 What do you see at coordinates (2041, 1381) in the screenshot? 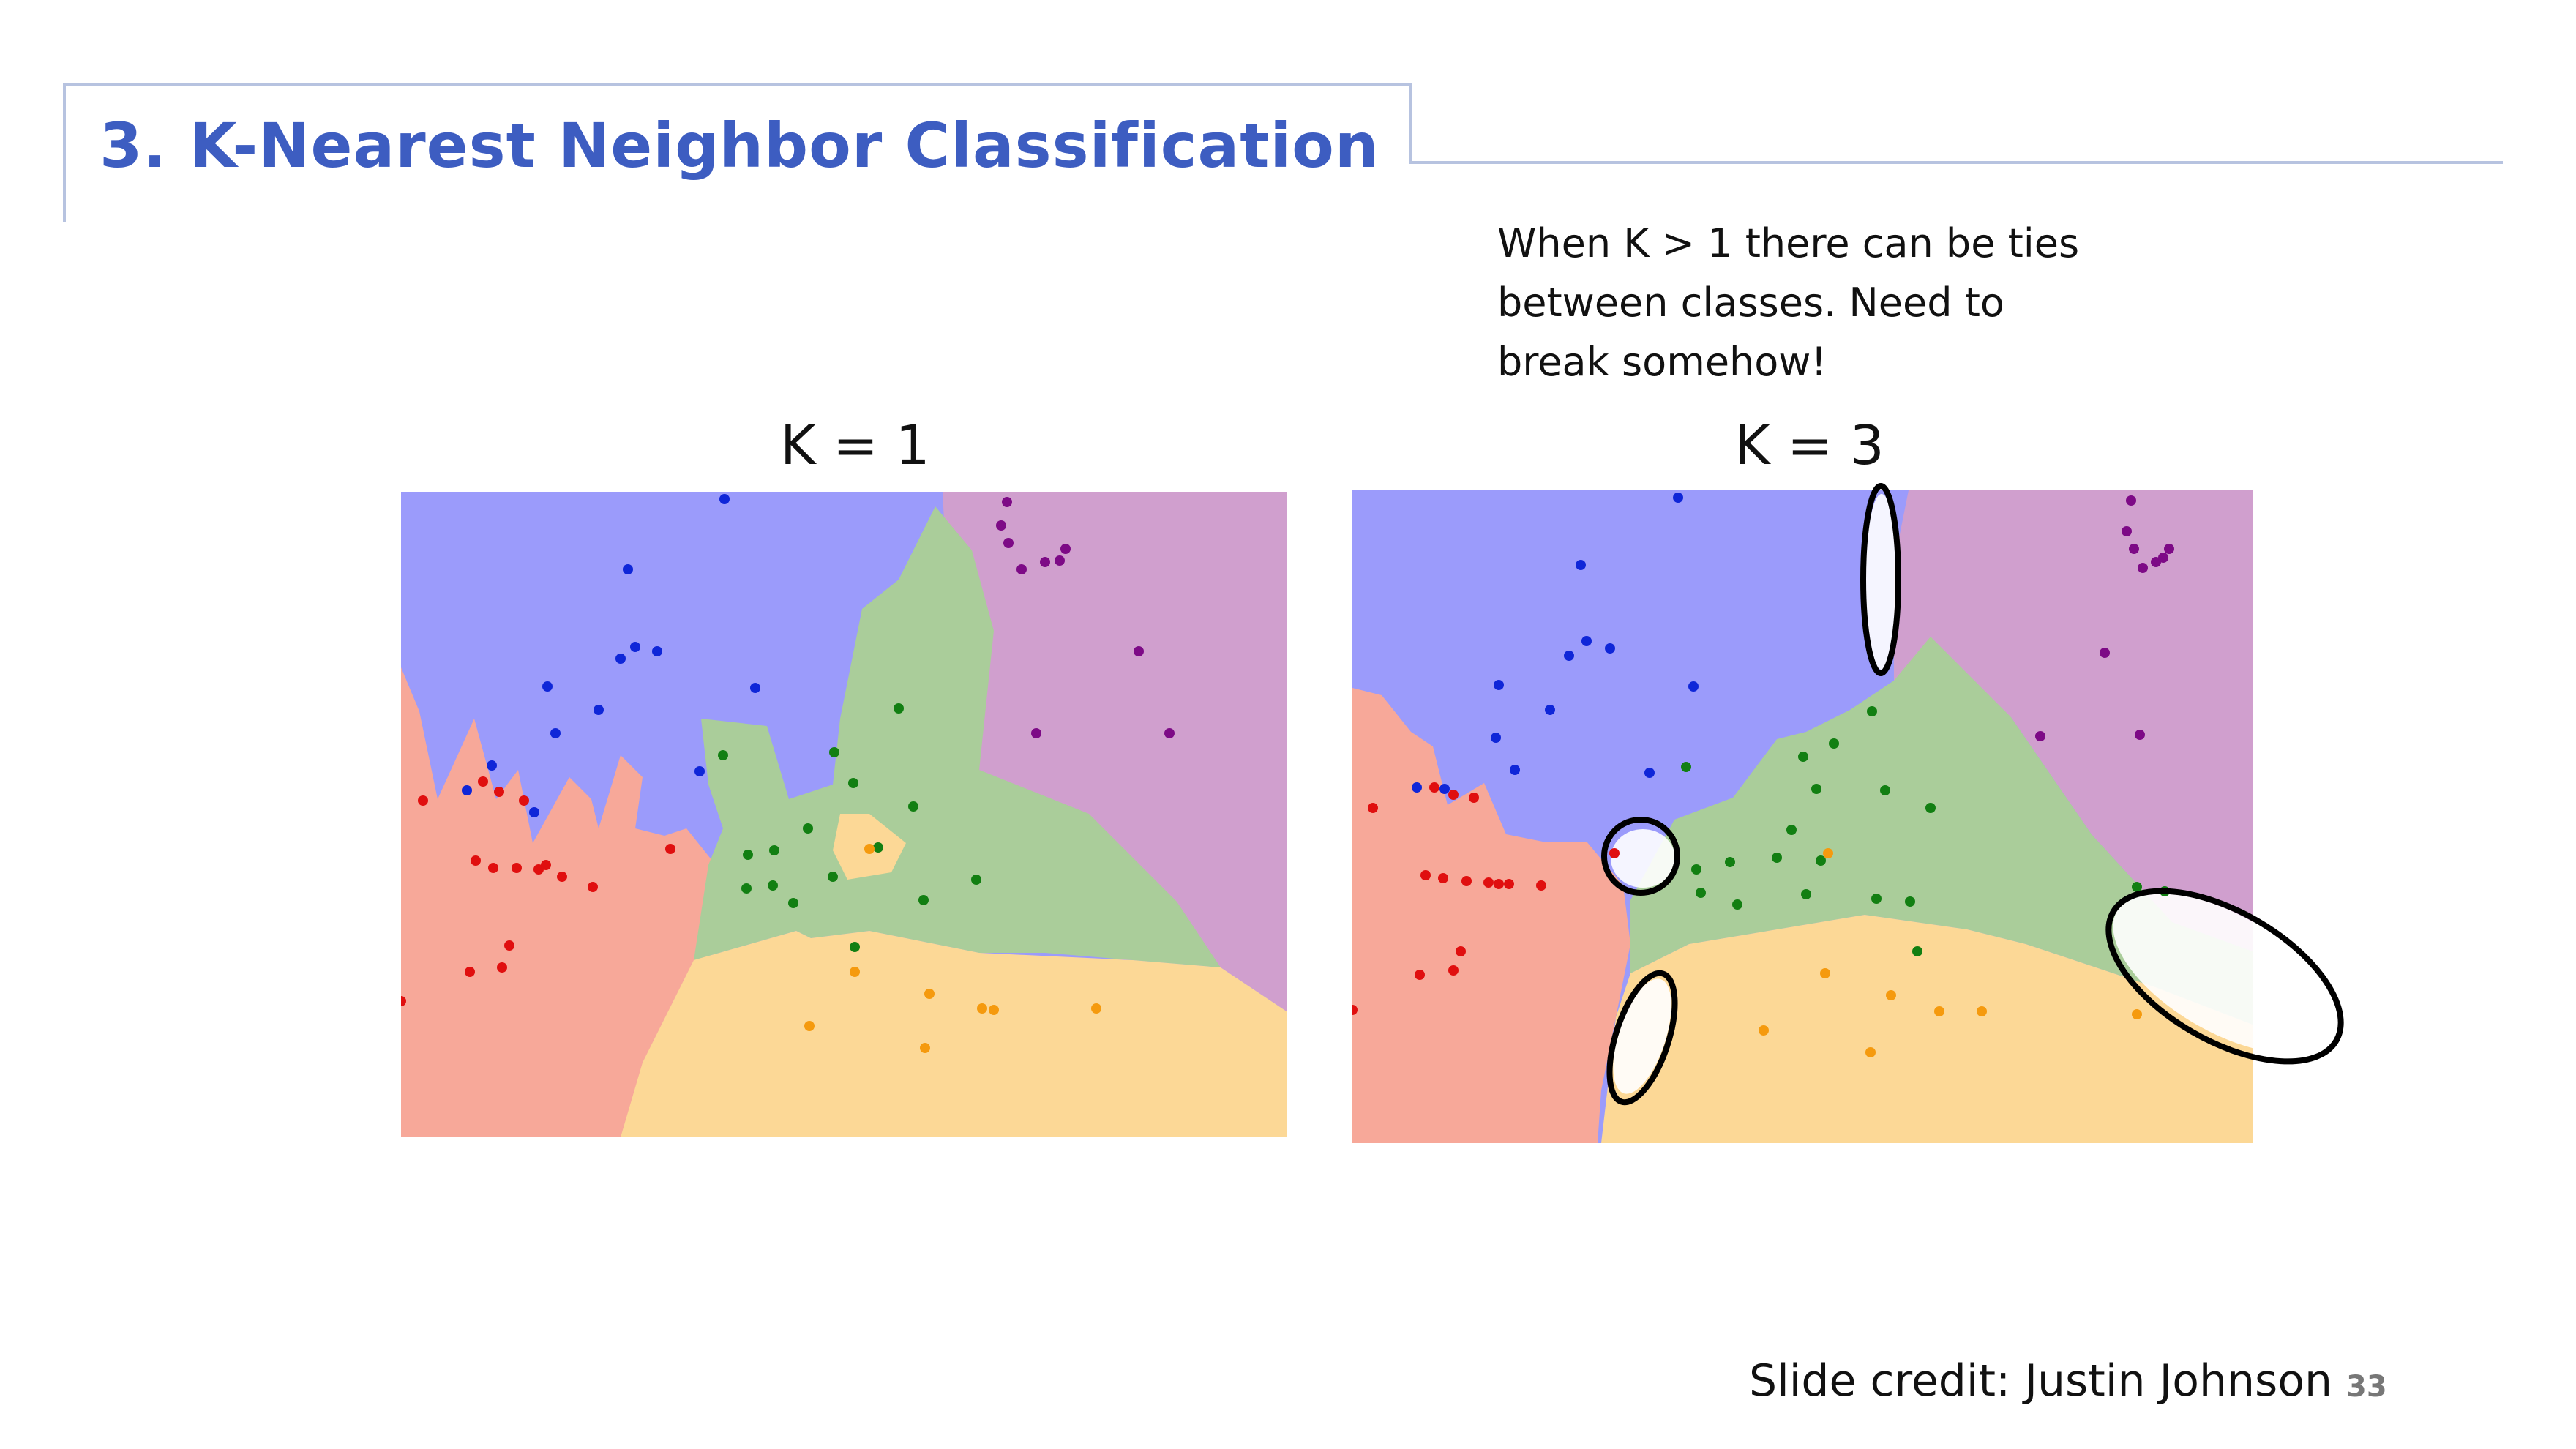
I see `slide-credit: Slide credit: Justin Johnson` at bounding box center [2041, 1381].